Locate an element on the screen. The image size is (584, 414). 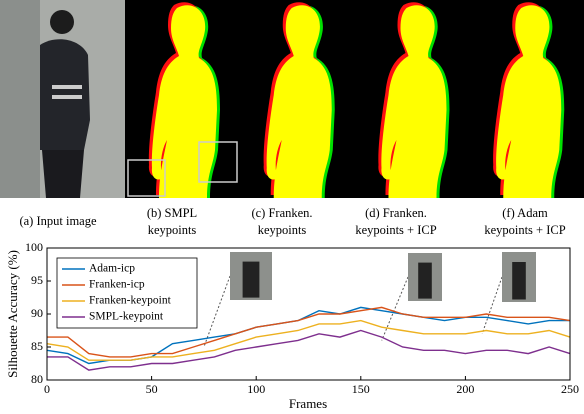
input-photo is located at coordinates (62, 99).